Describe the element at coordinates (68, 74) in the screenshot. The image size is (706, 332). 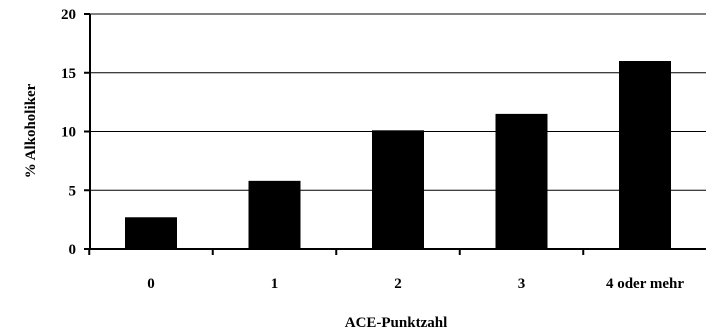
I see `y-tick-label: 15` at that location.